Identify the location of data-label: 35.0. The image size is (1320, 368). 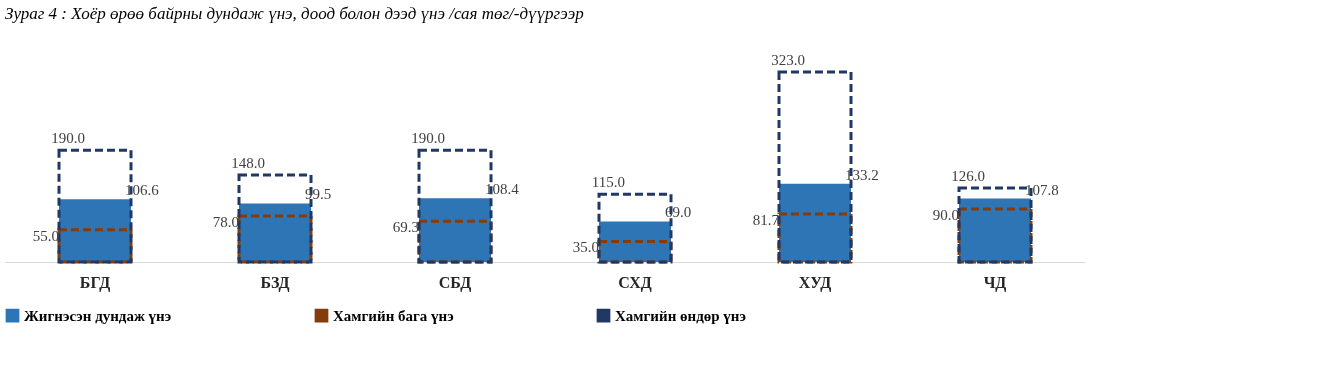
(585, 247).